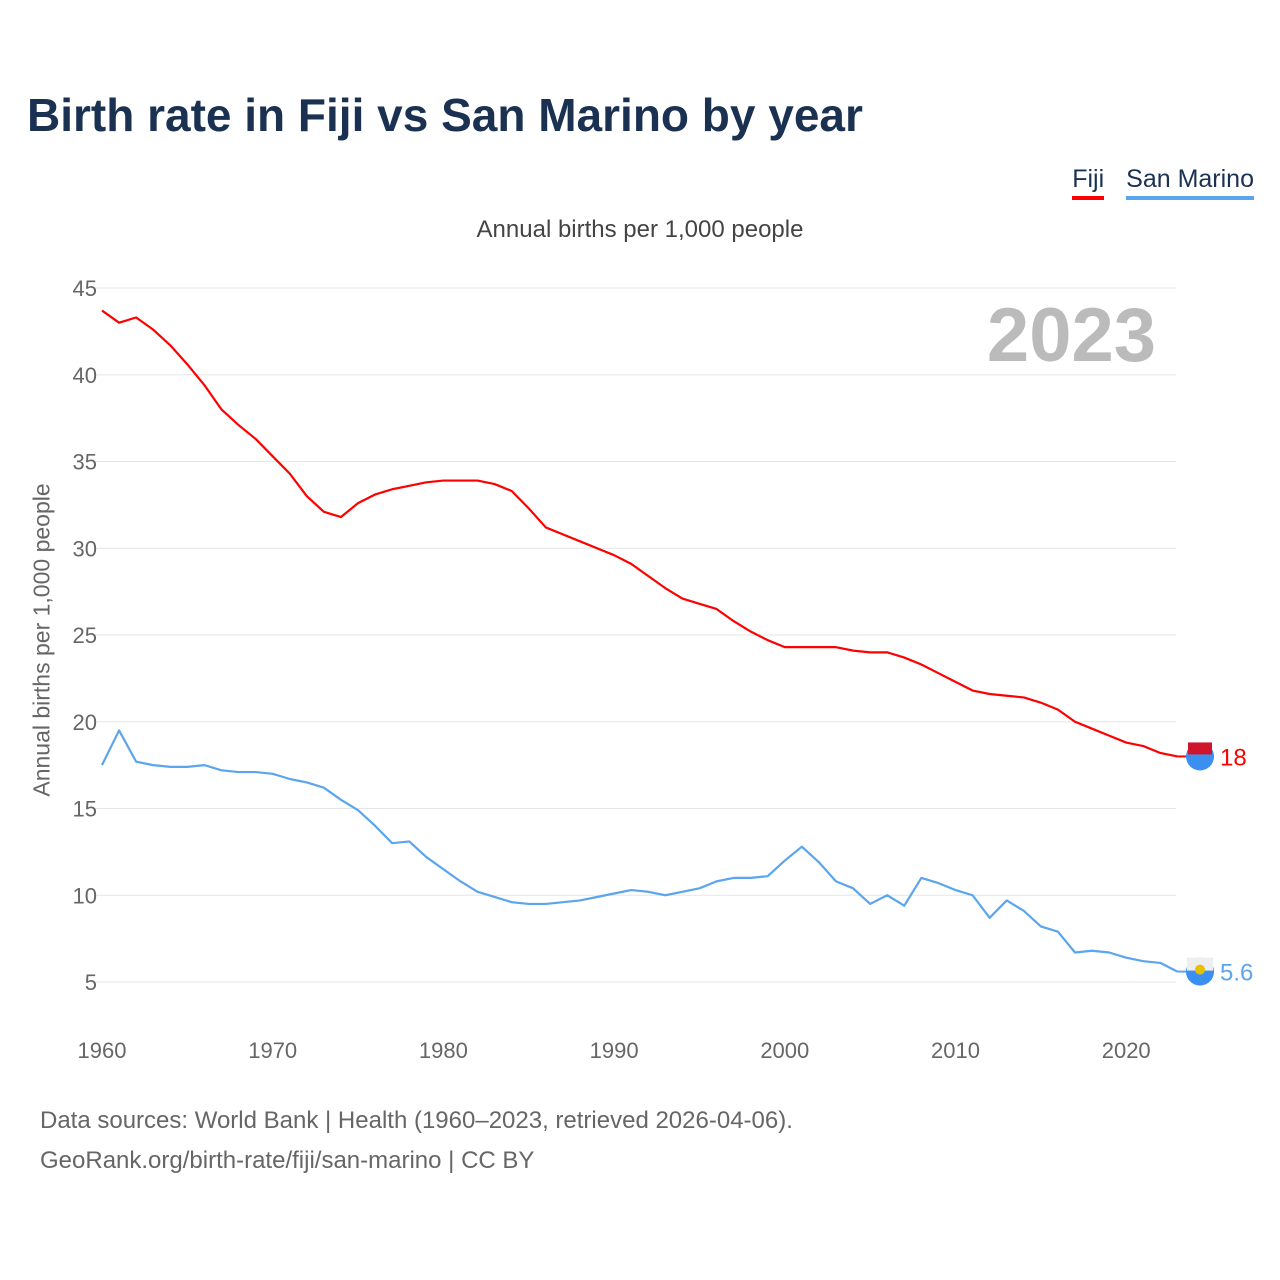  What do you see at coordinates (1126, 1050) in the screenshot?
I see `x-tick-label: 2020` at bounding box center [1126, 1050].